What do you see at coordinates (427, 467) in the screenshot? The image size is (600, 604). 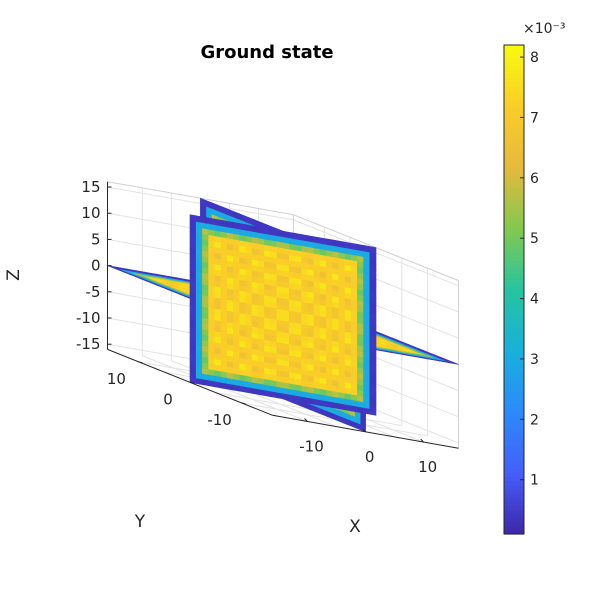 I see `x-tick-label: 10` at bounding box center [427, 467].